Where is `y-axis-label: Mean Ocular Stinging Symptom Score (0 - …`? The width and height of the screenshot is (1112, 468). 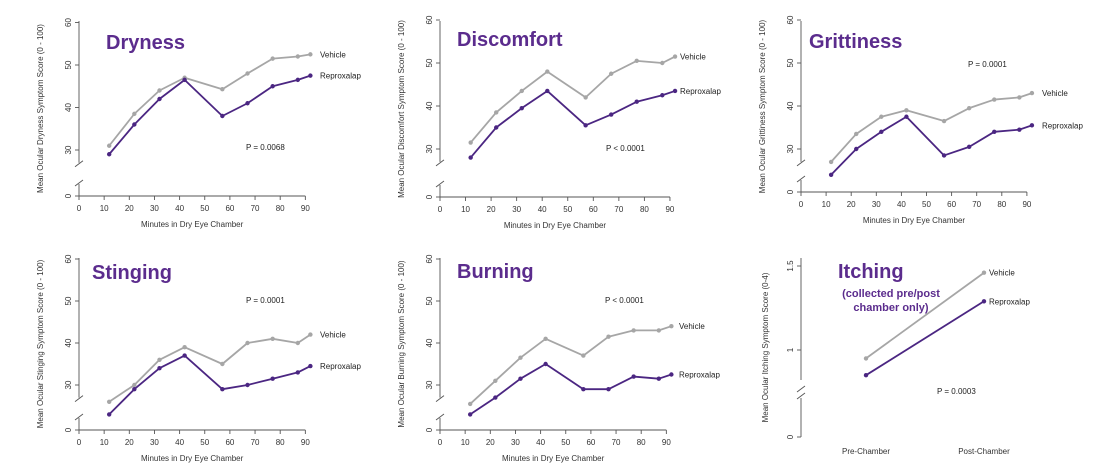 y-axis-label: Mean Ocular Stinging Symptom Score (0 - … is located at coordinates (40, 343).